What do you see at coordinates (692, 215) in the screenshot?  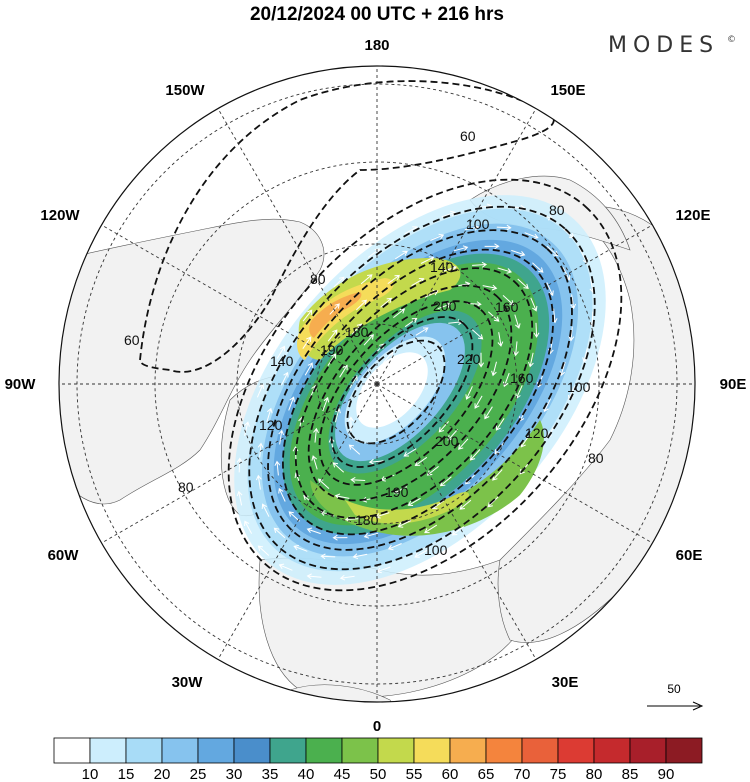 I see `lon-label-120e: 120E` at bounding box center [692, 215].